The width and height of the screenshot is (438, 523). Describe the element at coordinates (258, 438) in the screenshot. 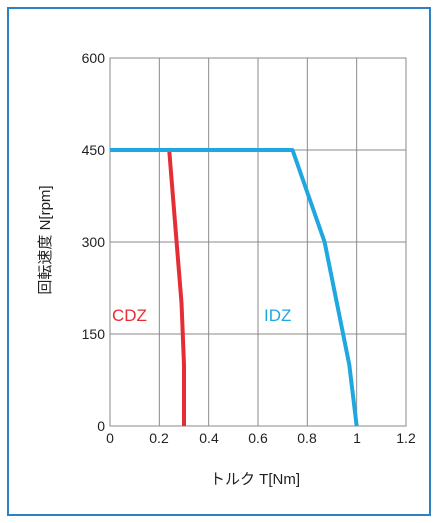

I see `x-tick-label: 0.6` at that location.